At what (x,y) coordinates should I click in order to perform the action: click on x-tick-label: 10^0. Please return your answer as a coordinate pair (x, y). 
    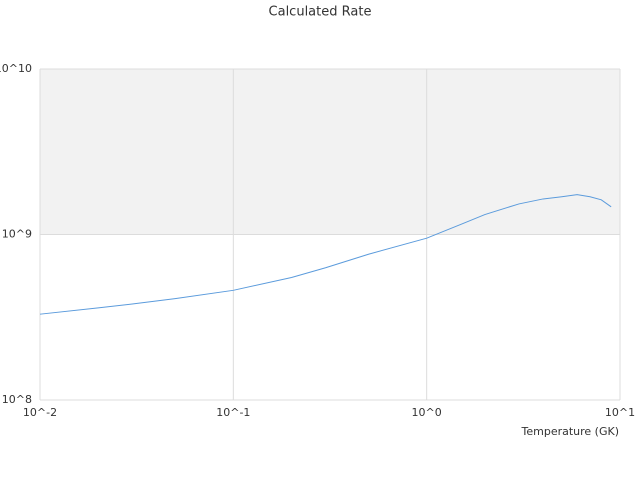
    Looking at the image, I should click on (427, 412).